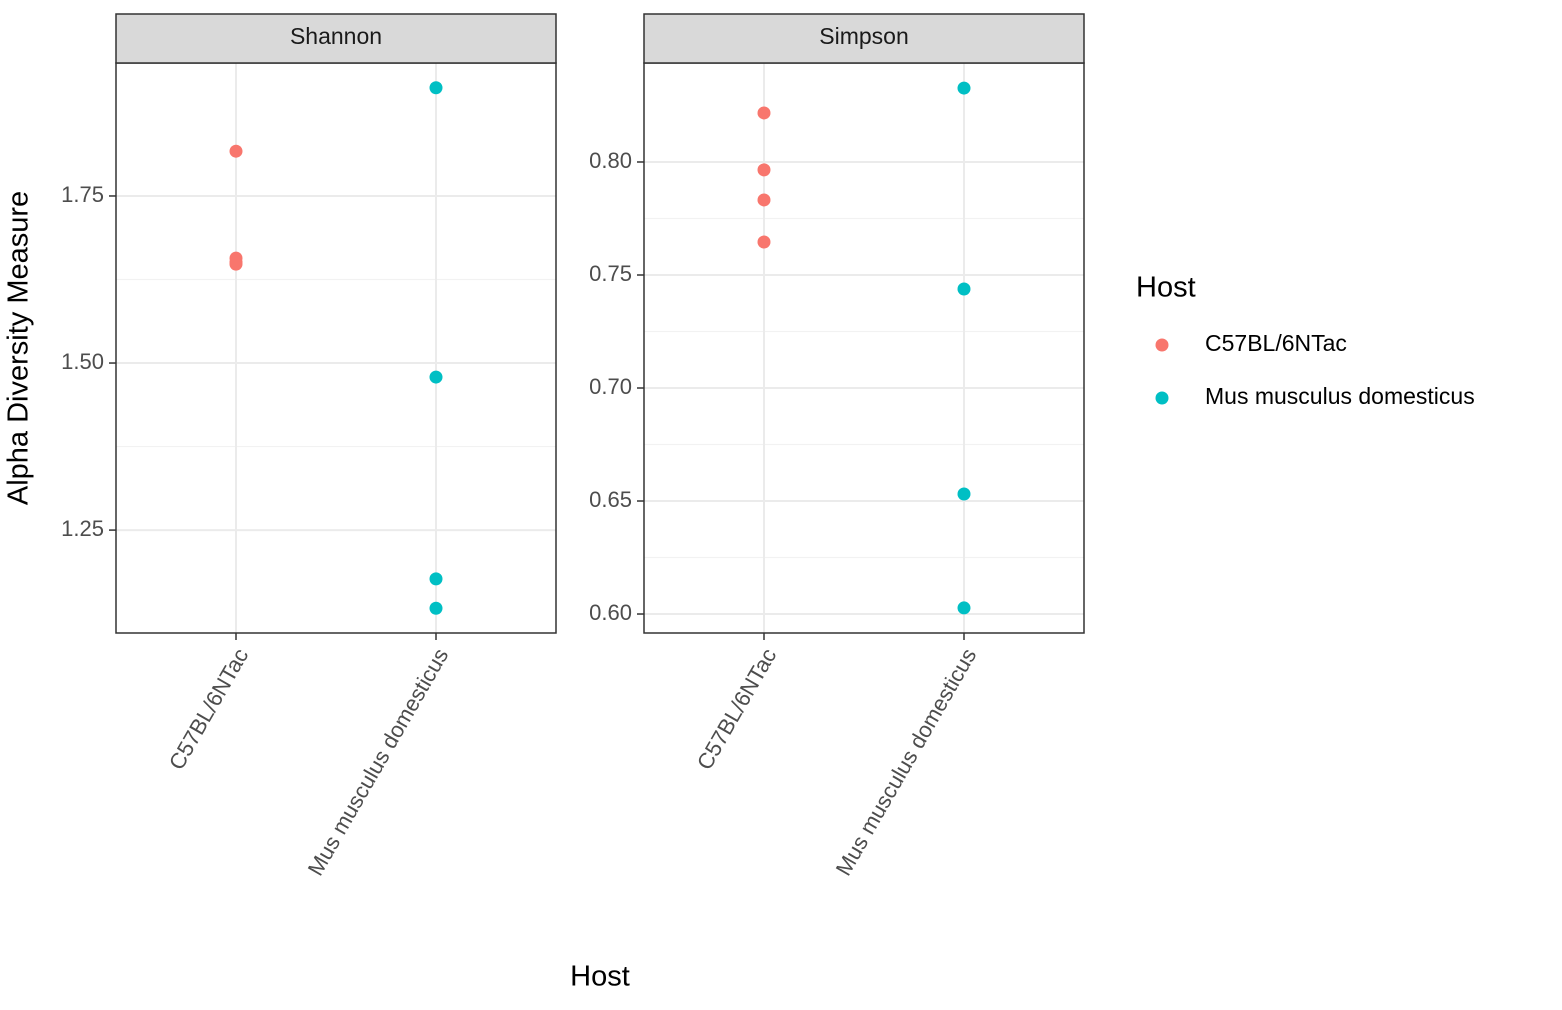 Image resolution: width=1562 pixels, height=1010 pixels. Describe the element at coordinates (19, 348) in the screenshot. I see `y-axis-title: Alpha Diversity Measure` at that location.